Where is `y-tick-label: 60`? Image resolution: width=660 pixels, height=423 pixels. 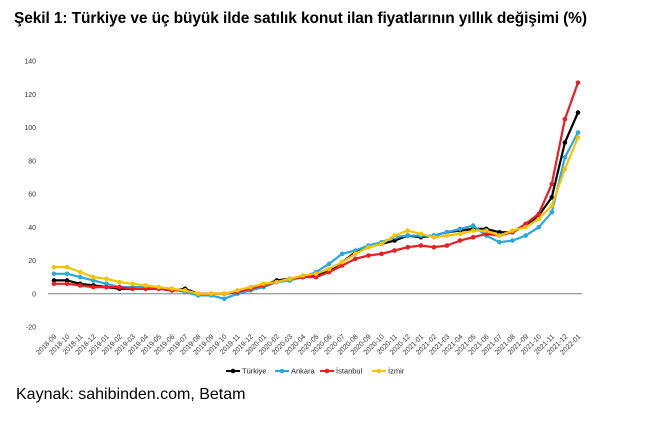
y-tick-label: 60 is located at coordinates (32, 195).